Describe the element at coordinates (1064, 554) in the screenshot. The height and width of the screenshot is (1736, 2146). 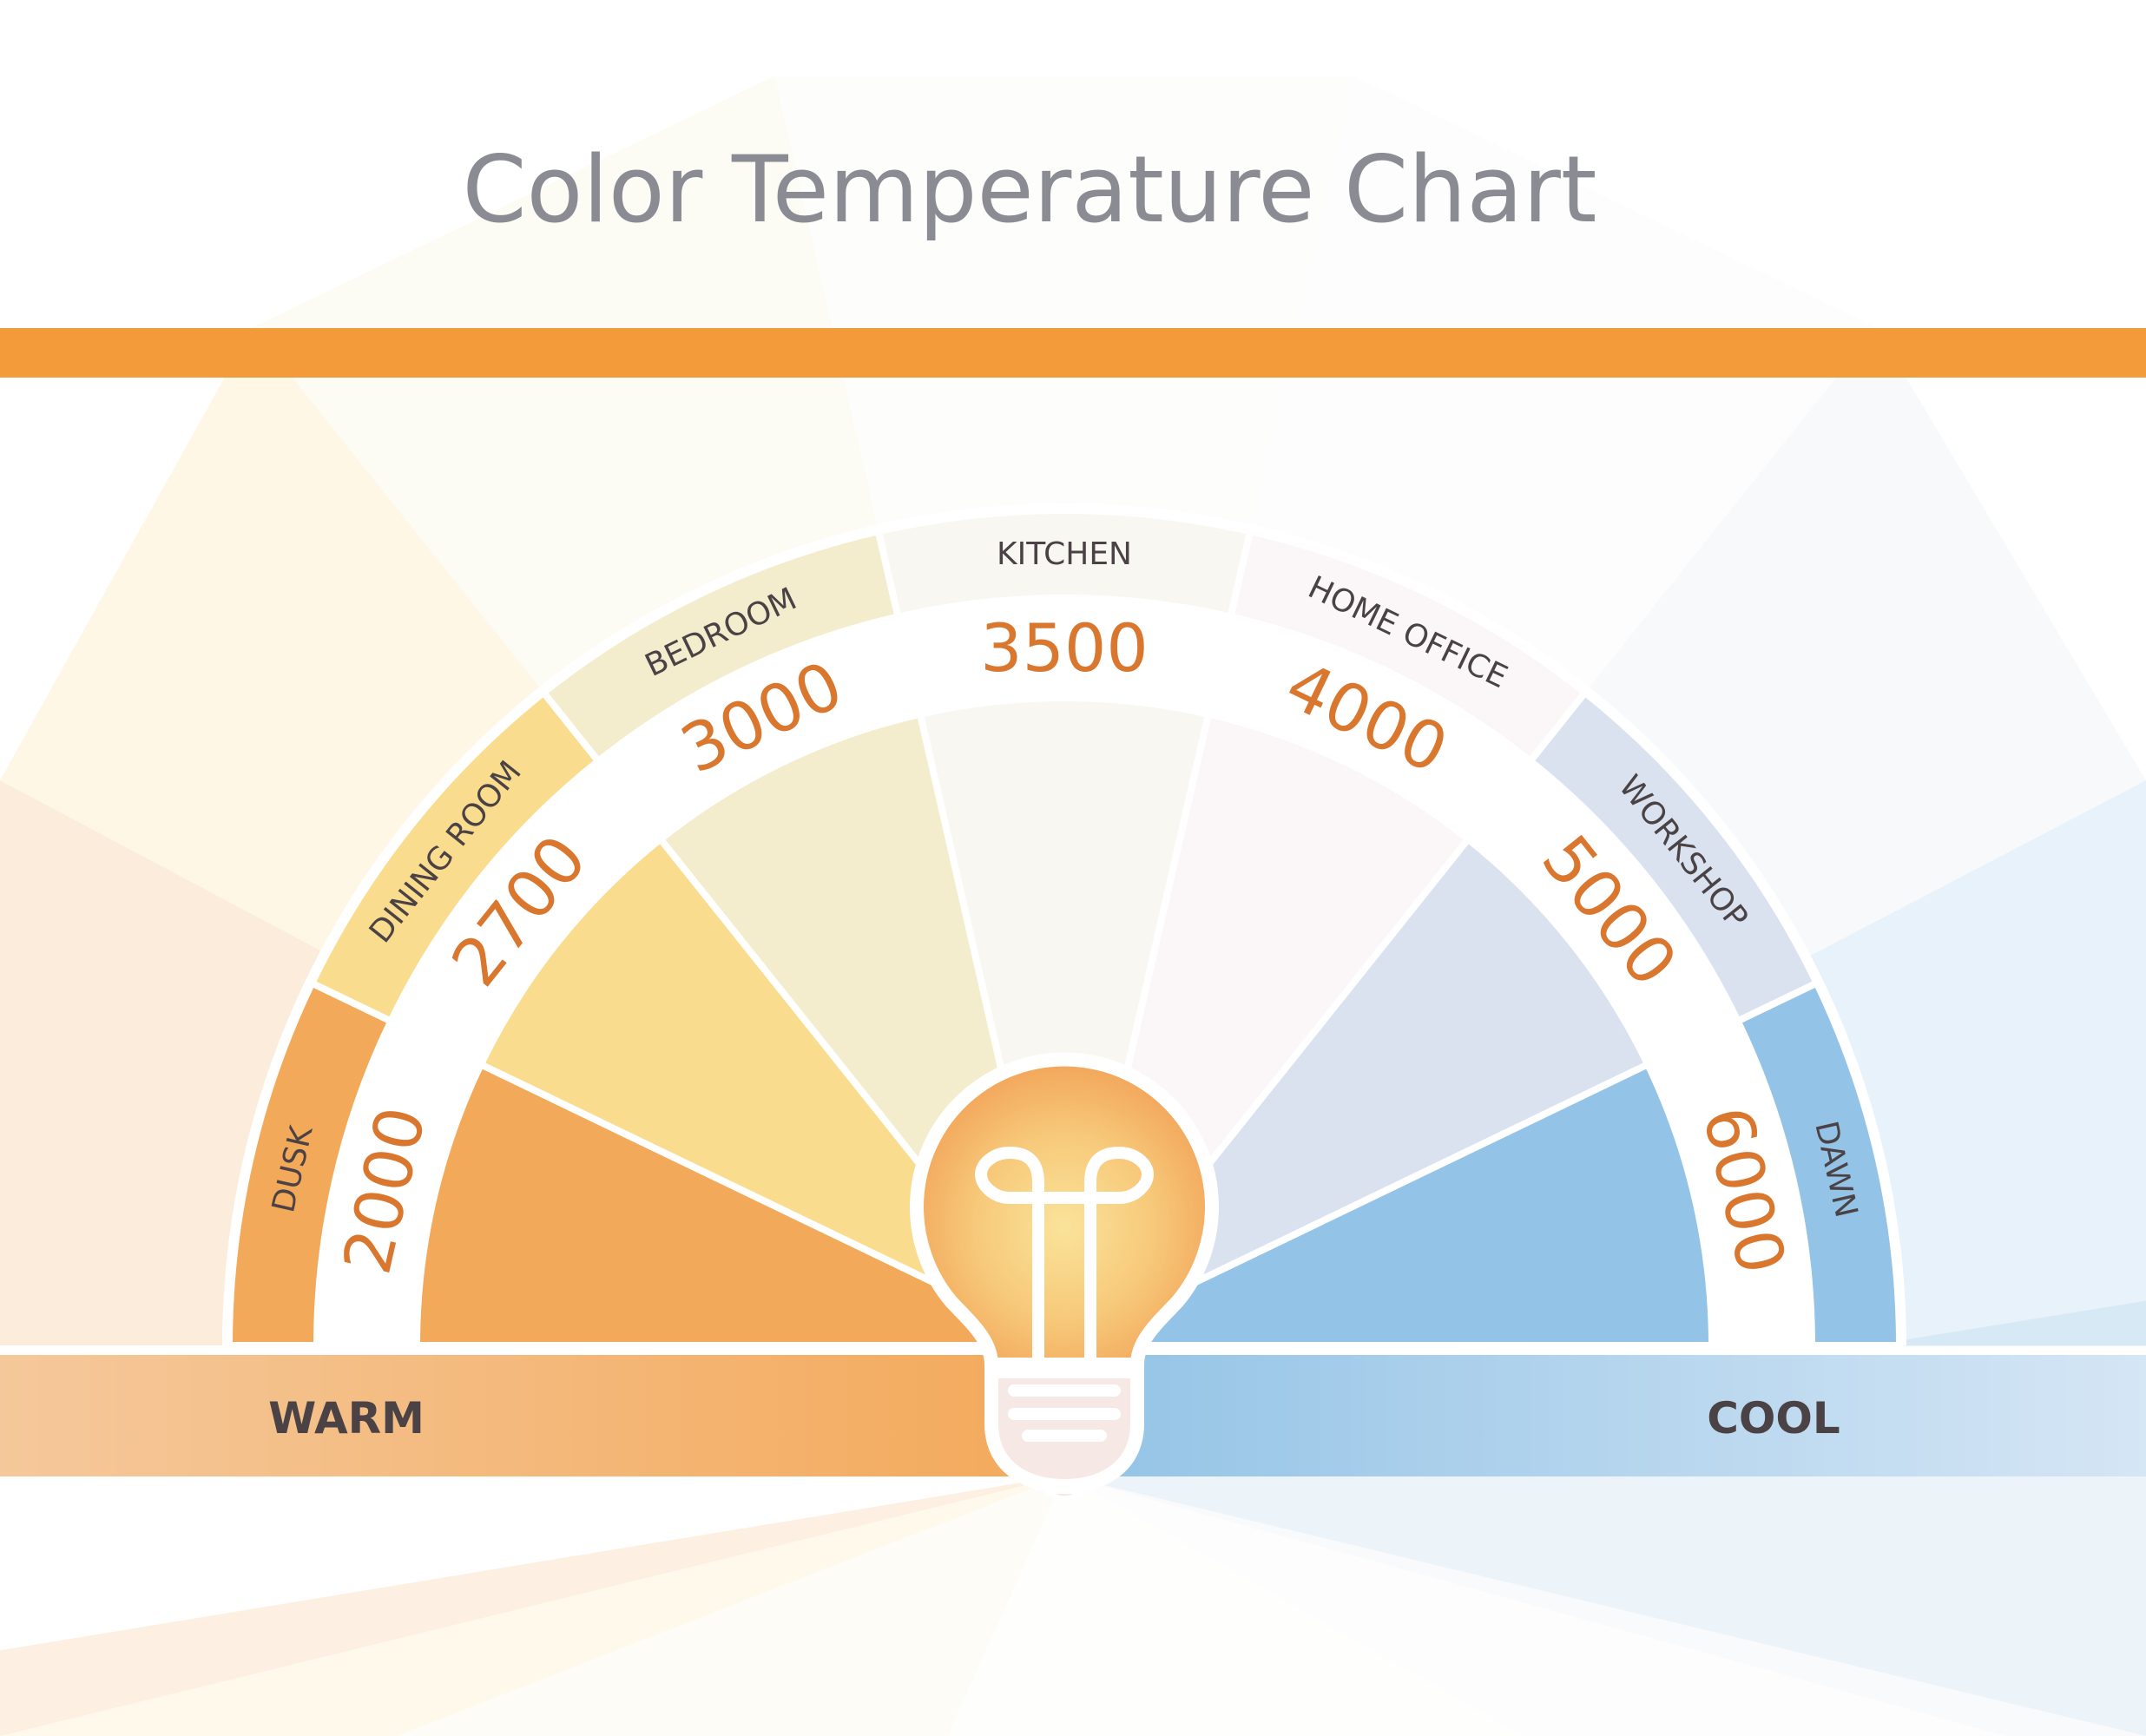
I see `segment-label: KITCHEN` at that location.